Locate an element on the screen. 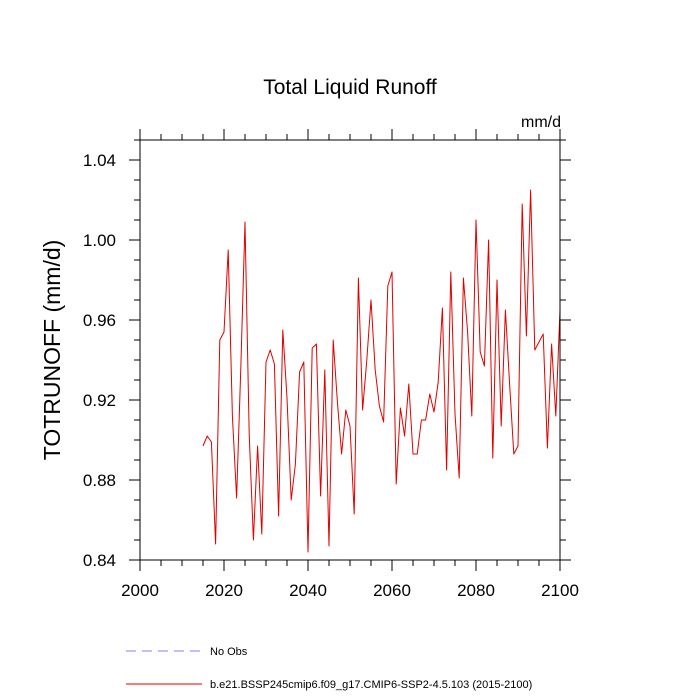 This screenshot has width=700, height=700. x-tick-label: 2100 is located at coordinates (560, 590).